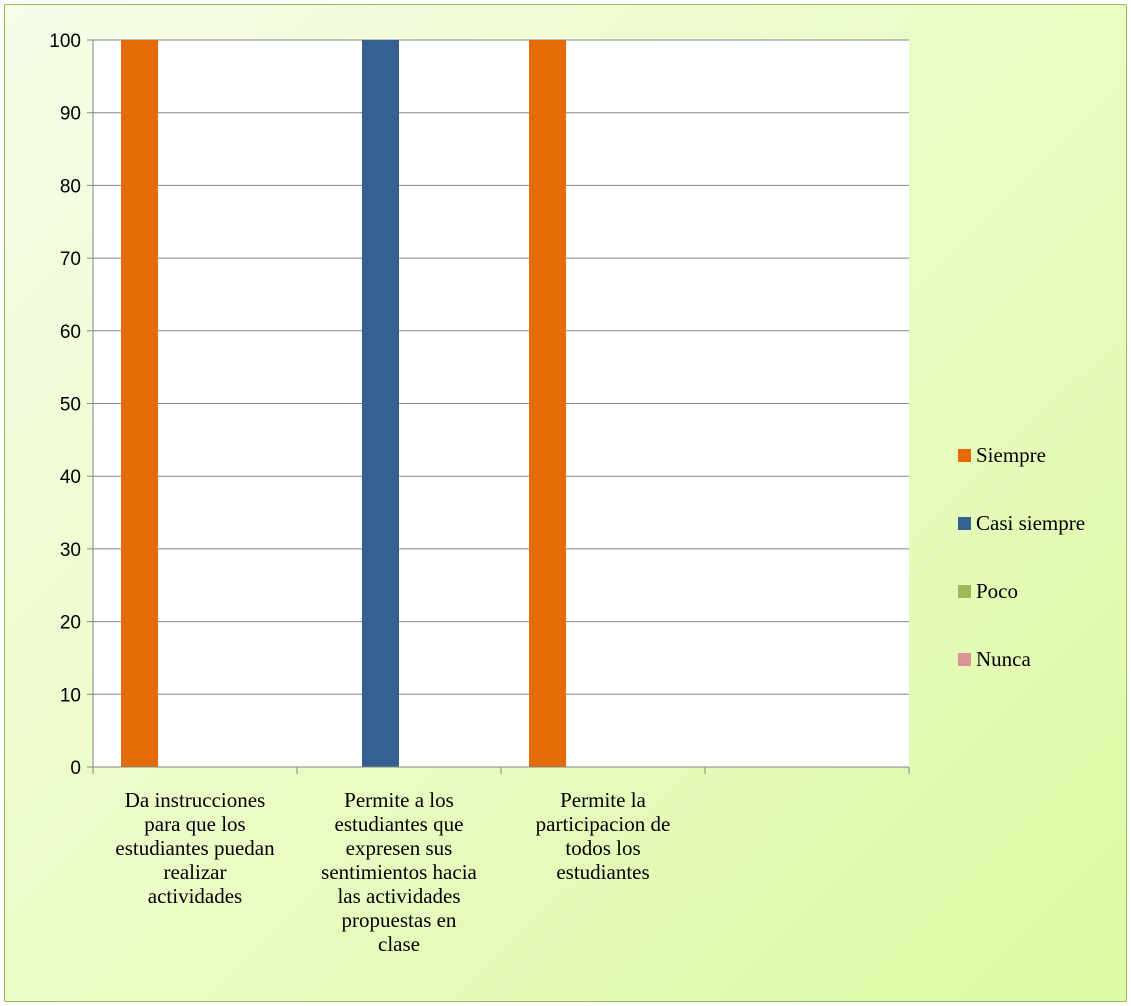 The height and width of the screenshot is (1006, 1131). Describe the element at coordinates (399, 944) in the screenshot. I see `x-category-label: clase` at that location.